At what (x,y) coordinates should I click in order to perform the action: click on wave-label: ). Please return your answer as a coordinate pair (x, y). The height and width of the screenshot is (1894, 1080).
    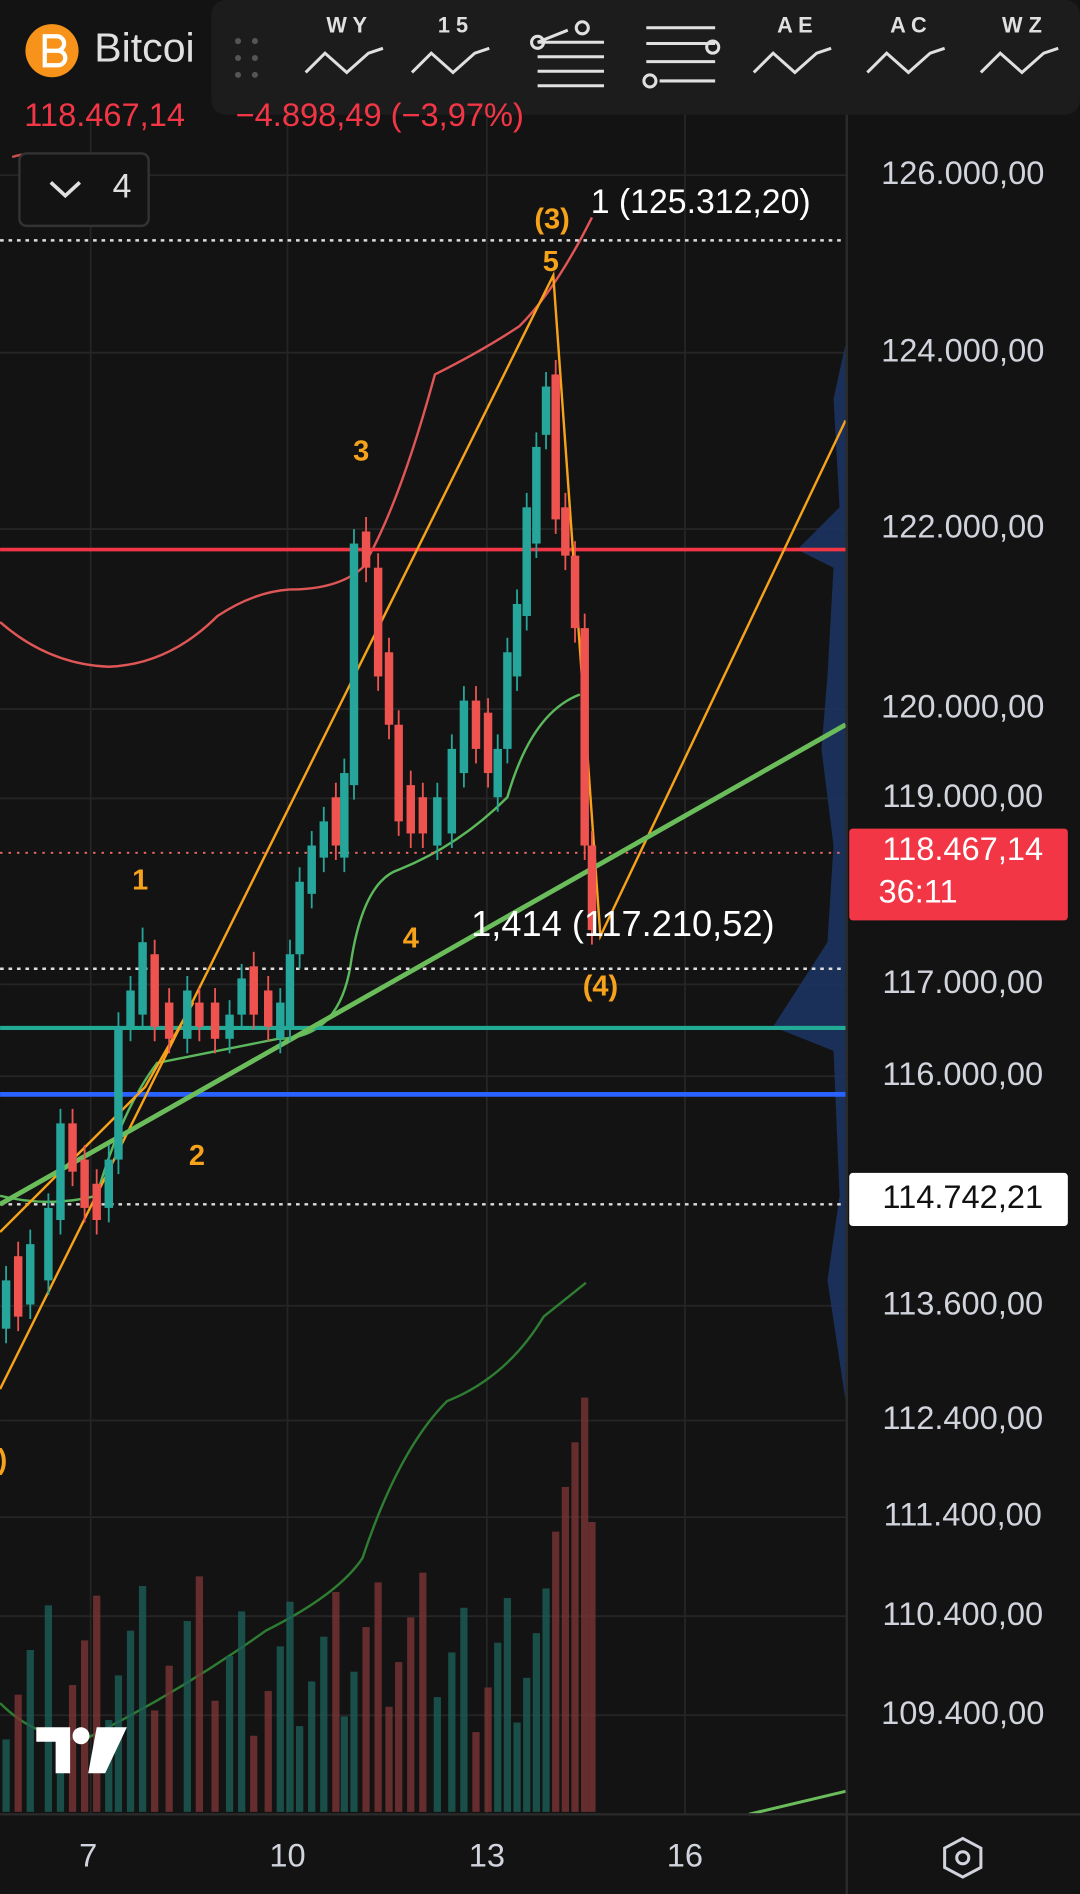
    Looking at the image, I should click on (3, 1460).